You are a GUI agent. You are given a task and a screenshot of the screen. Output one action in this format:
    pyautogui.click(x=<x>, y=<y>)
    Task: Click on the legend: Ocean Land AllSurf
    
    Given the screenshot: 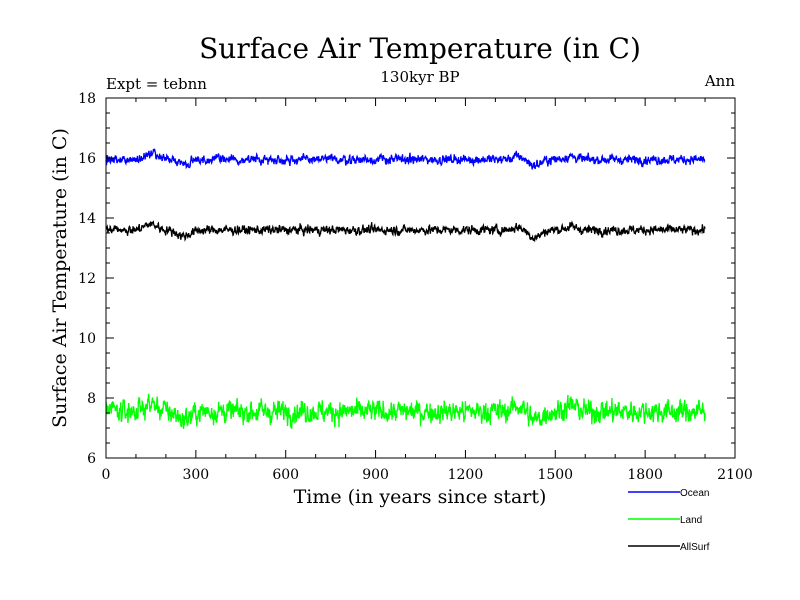 What is the action you would take?
    pyautogui.click(x=669, y=520)
    